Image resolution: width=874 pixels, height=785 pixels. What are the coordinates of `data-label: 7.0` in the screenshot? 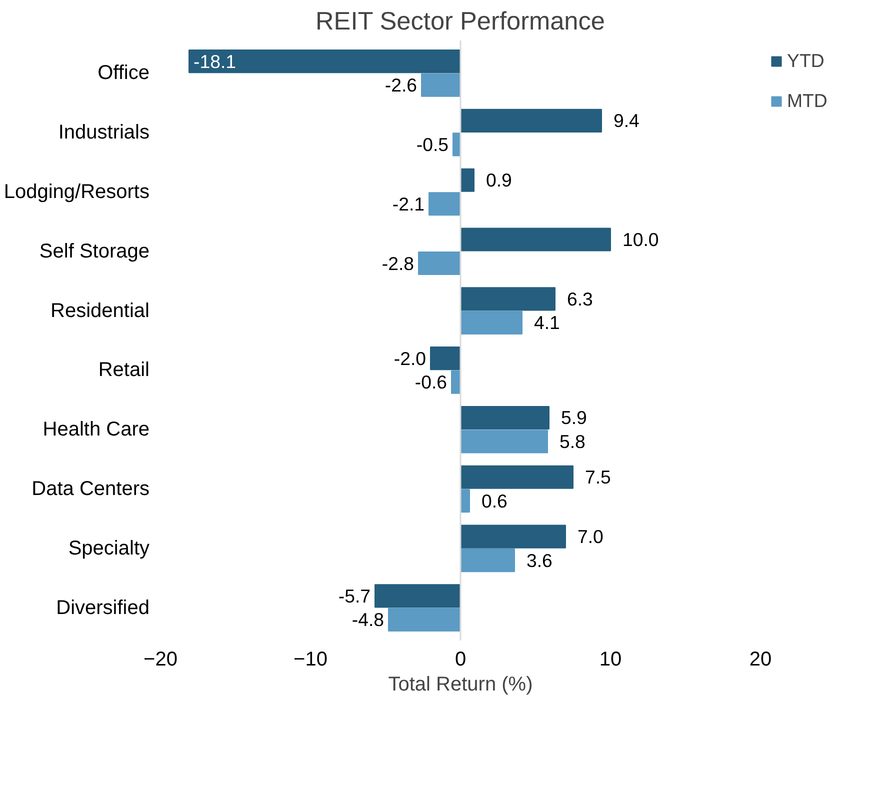 It's located at (591, 537).